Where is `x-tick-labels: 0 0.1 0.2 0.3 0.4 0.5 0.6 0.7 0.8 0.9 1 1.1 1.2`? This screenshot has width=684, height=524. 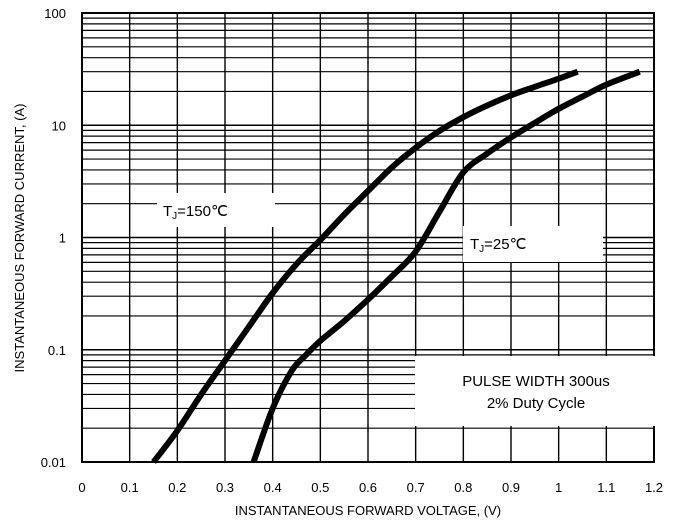 x-tick-labels: 0 0.1 0.2 0.3 0.4 0.5 0.6 0.7 0.8 0.9 1 1.1 1.2 is located at coordinates (370, 487).